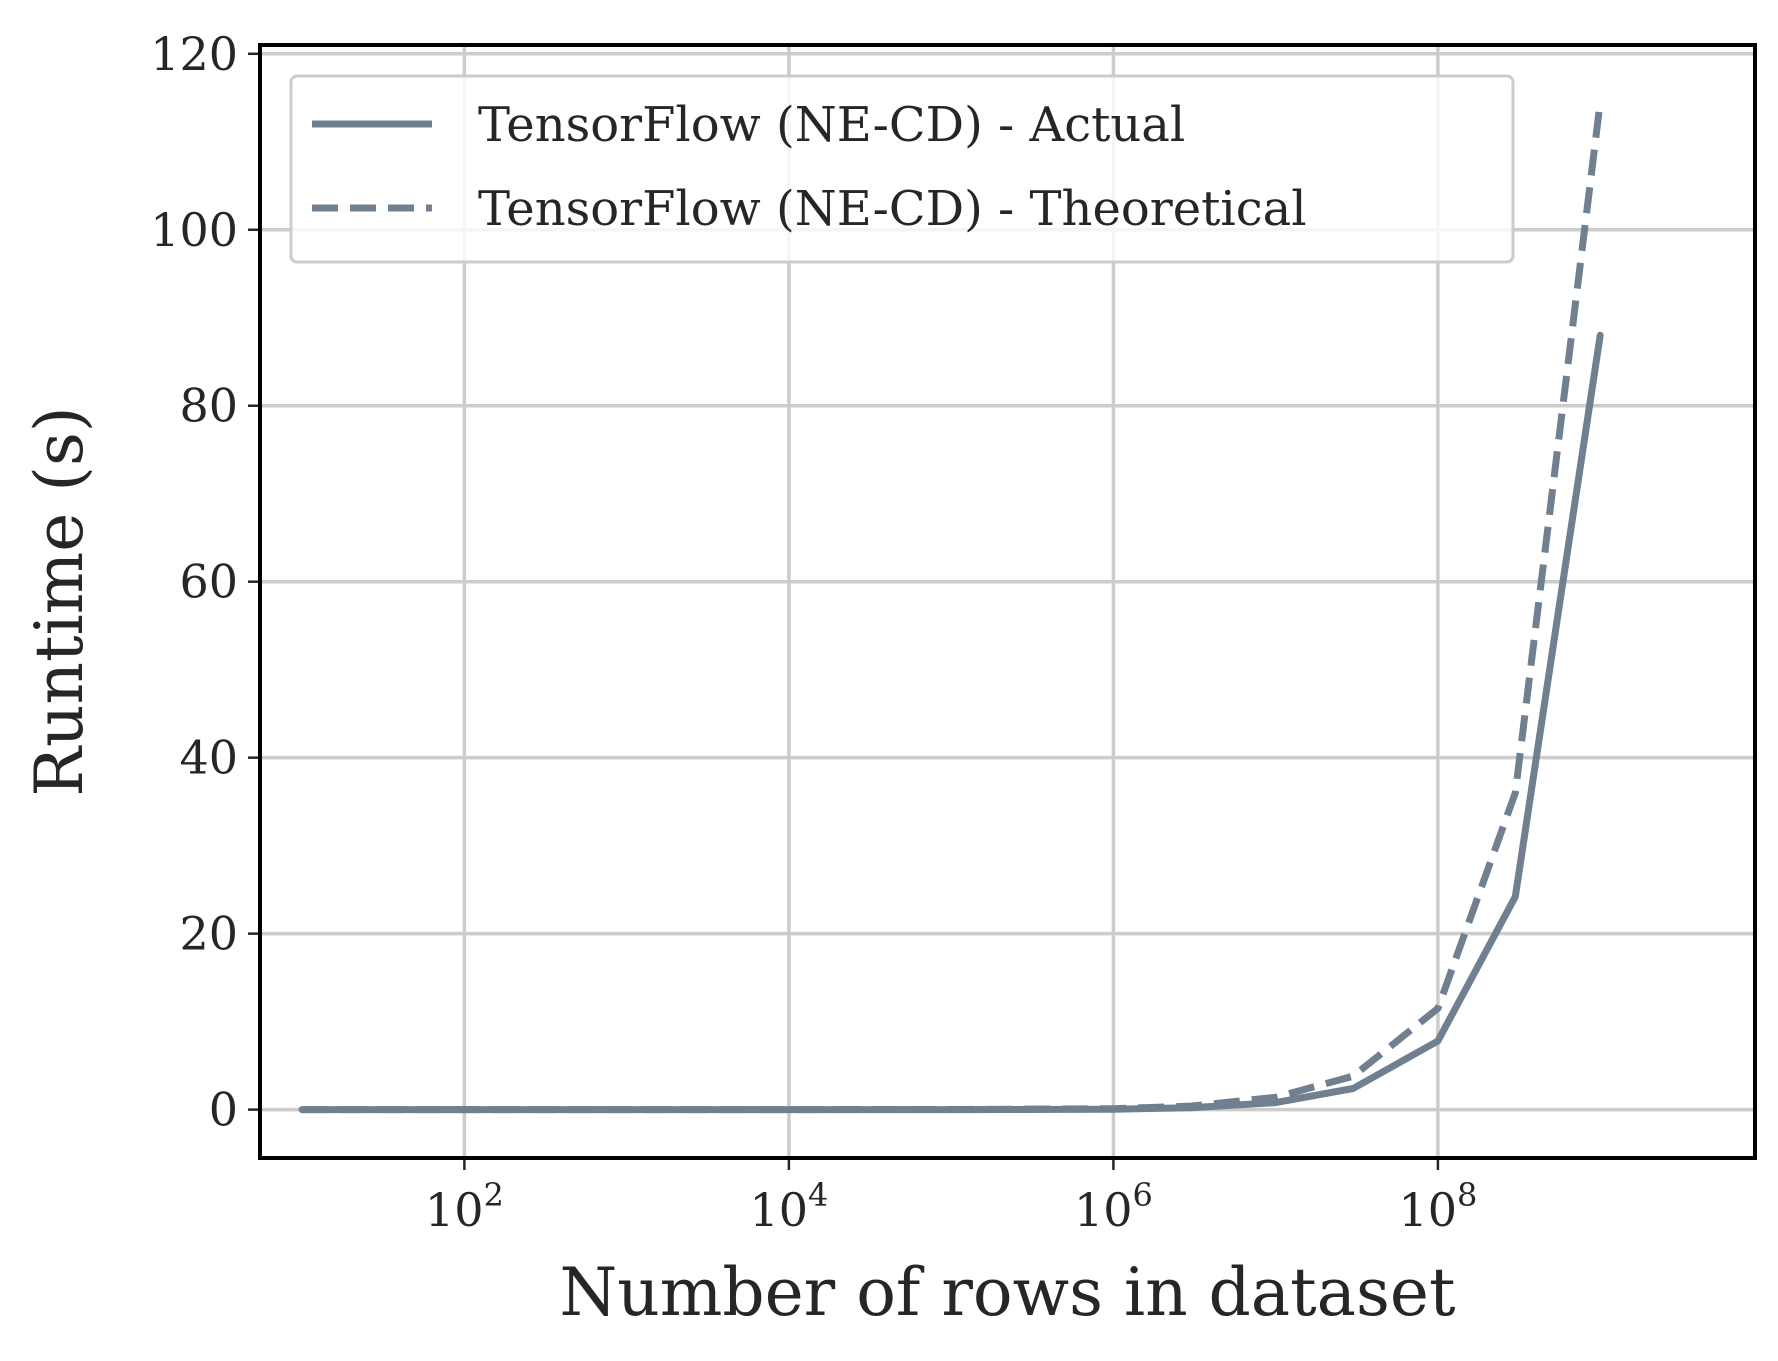 Image resolution: width=1778 pixels, height=1361 pixels. Describe the element at coordinates (1437, 1206) in the screenshot. I see `x-tick-label: 10⁸` at that location.